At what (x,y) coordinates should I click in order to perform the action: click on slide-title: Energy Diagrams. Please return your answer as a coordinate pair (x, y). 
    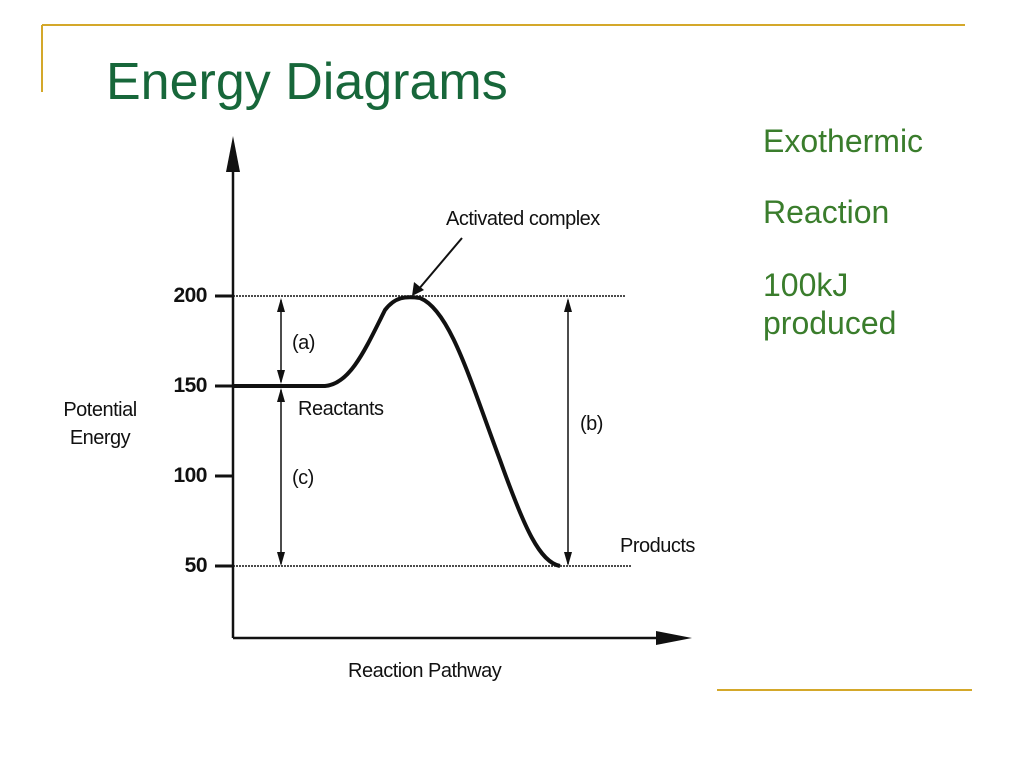
    Looking at the image, I should click on (307, 82).